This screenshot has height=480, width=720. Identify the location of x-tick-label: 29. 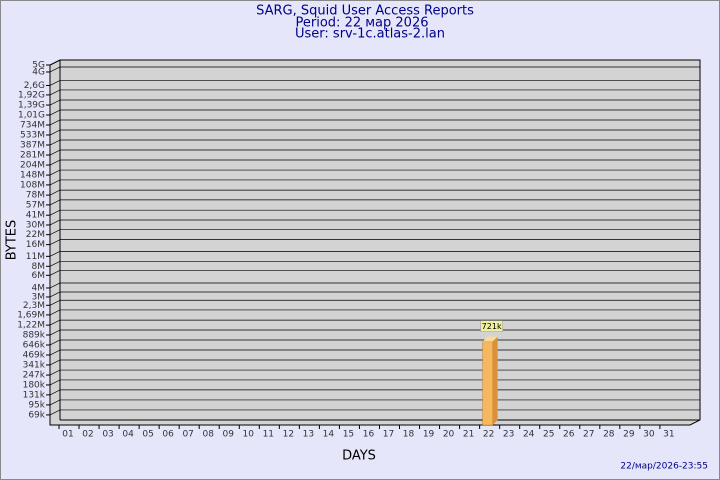
(629, 435).